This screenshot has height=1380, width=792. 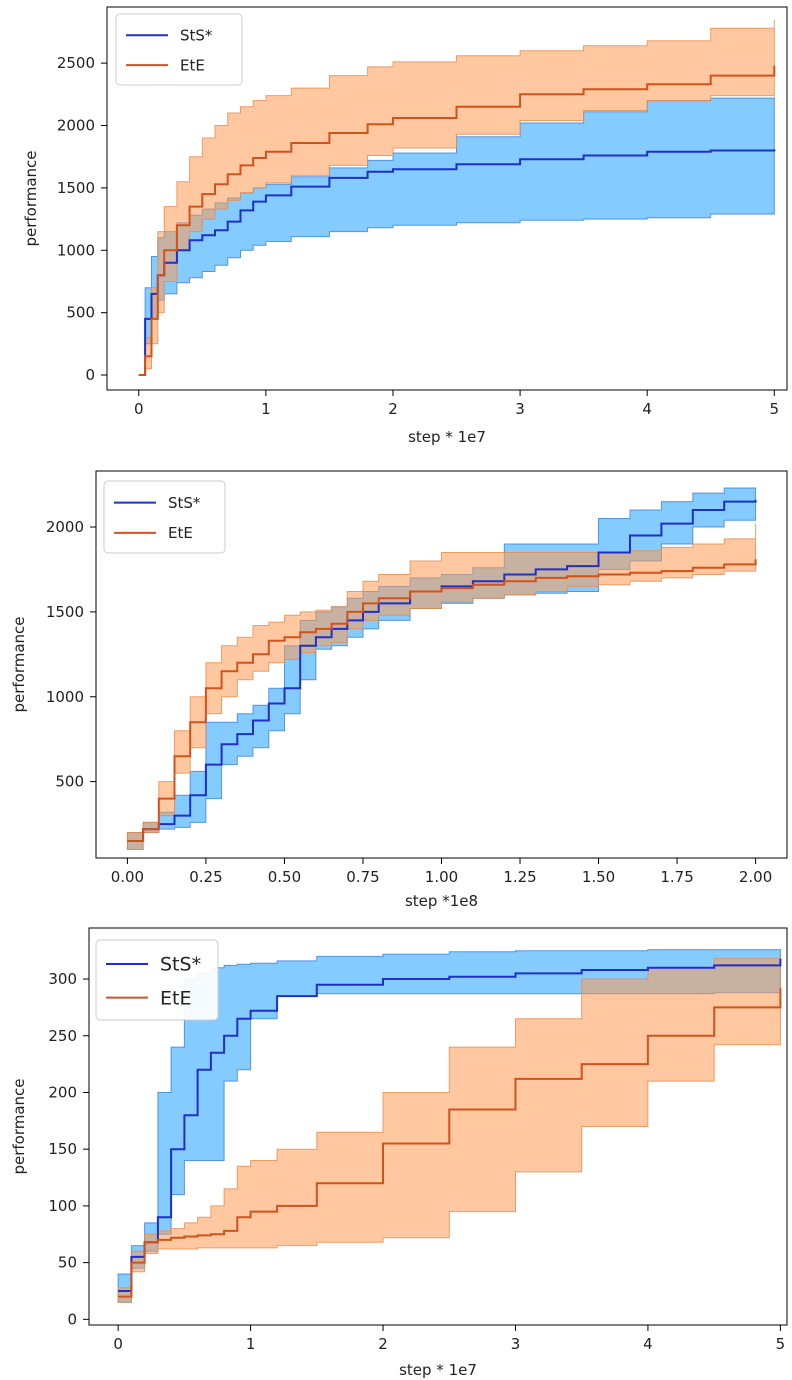 What do you see at coordinates (62, 979) in the screenshot?
I see `y-tick-label: 300` at bounding box center [62, 979].